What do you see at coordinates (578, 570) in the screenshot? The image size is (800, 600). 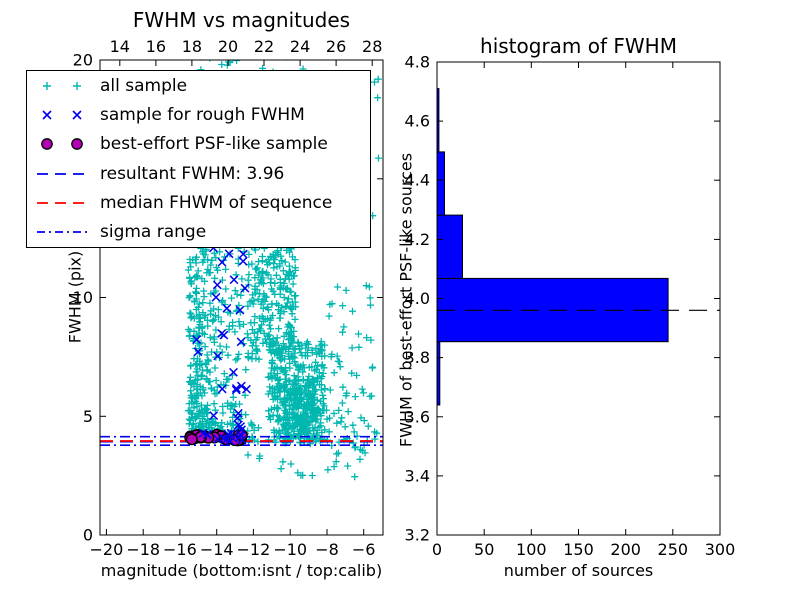 I see `histogram-xaxis-label: number of sources` at bounding box center [578, 570].